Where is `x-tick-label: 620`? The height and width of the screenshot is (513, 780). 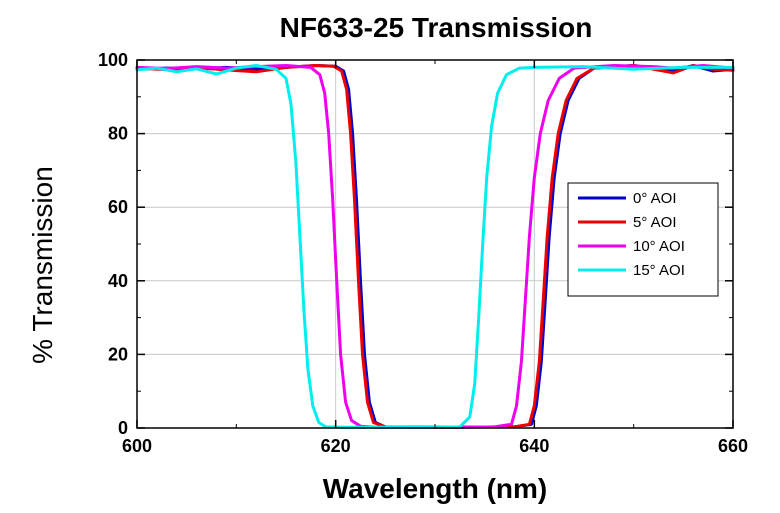
x-tick-label: 620 is located at coordinates (336, 446).